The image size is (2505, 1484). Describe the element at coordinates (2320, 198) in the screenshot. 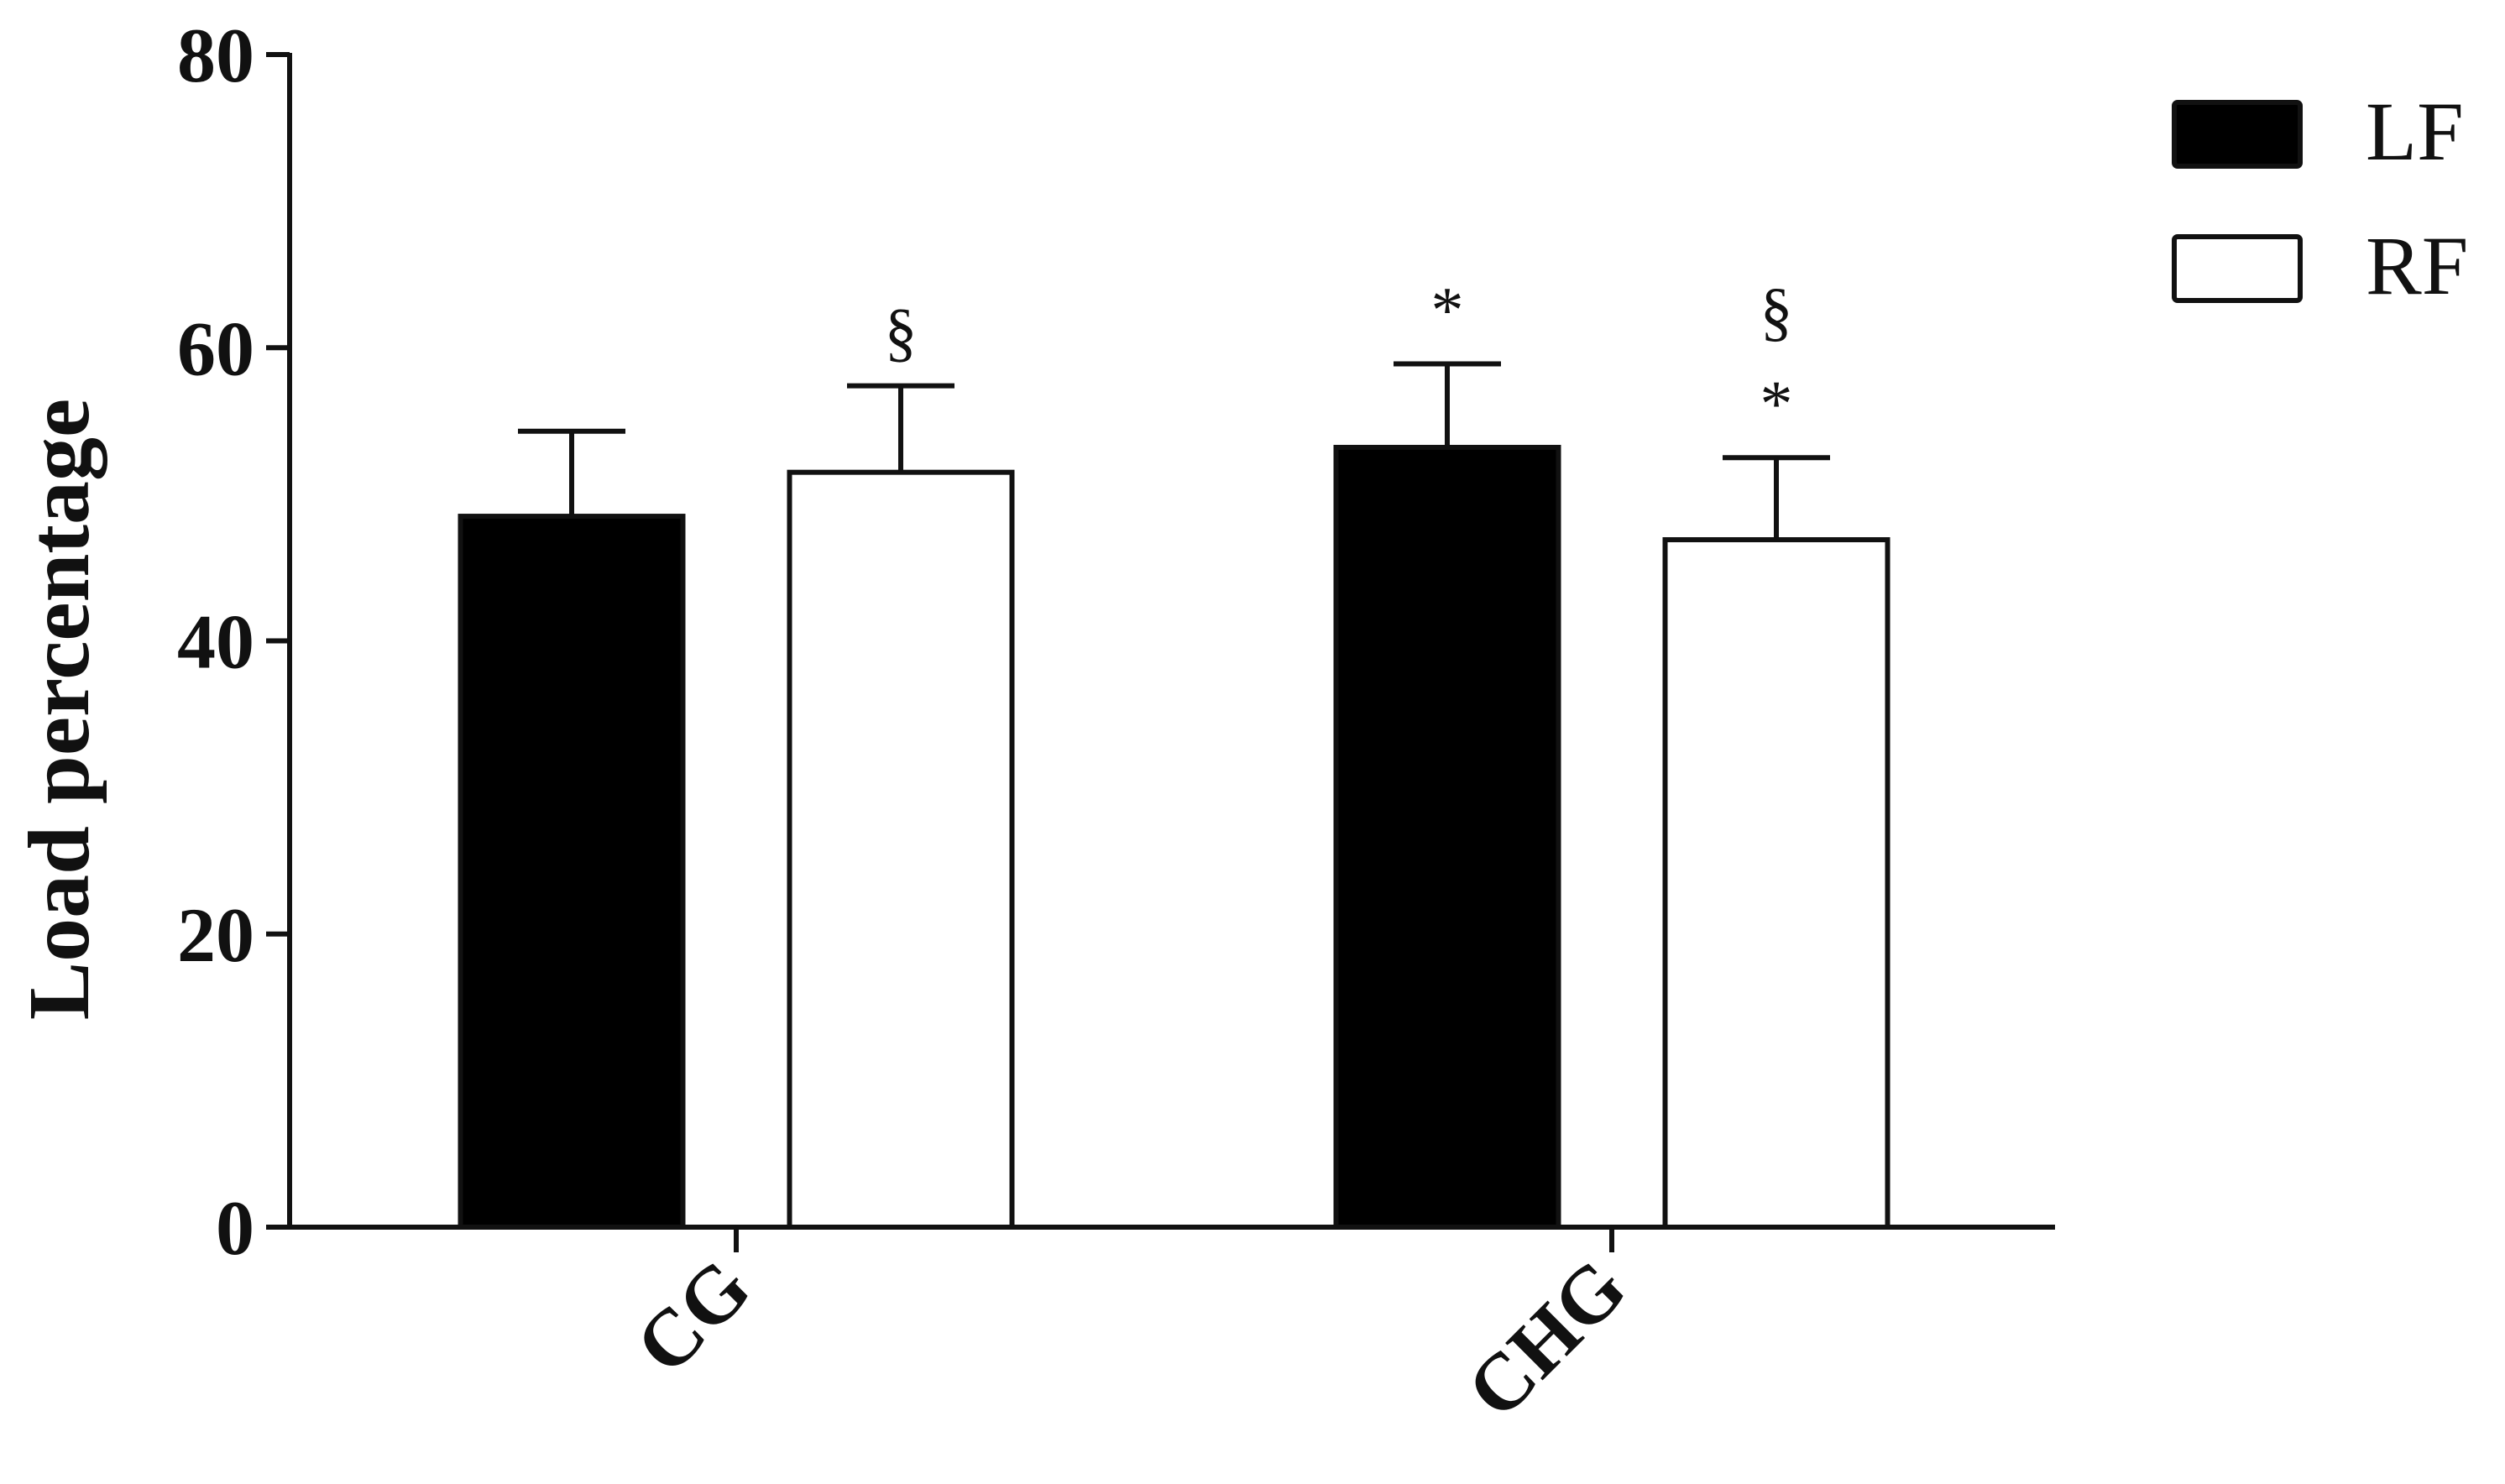

I see `legend: LF RF` at that location.